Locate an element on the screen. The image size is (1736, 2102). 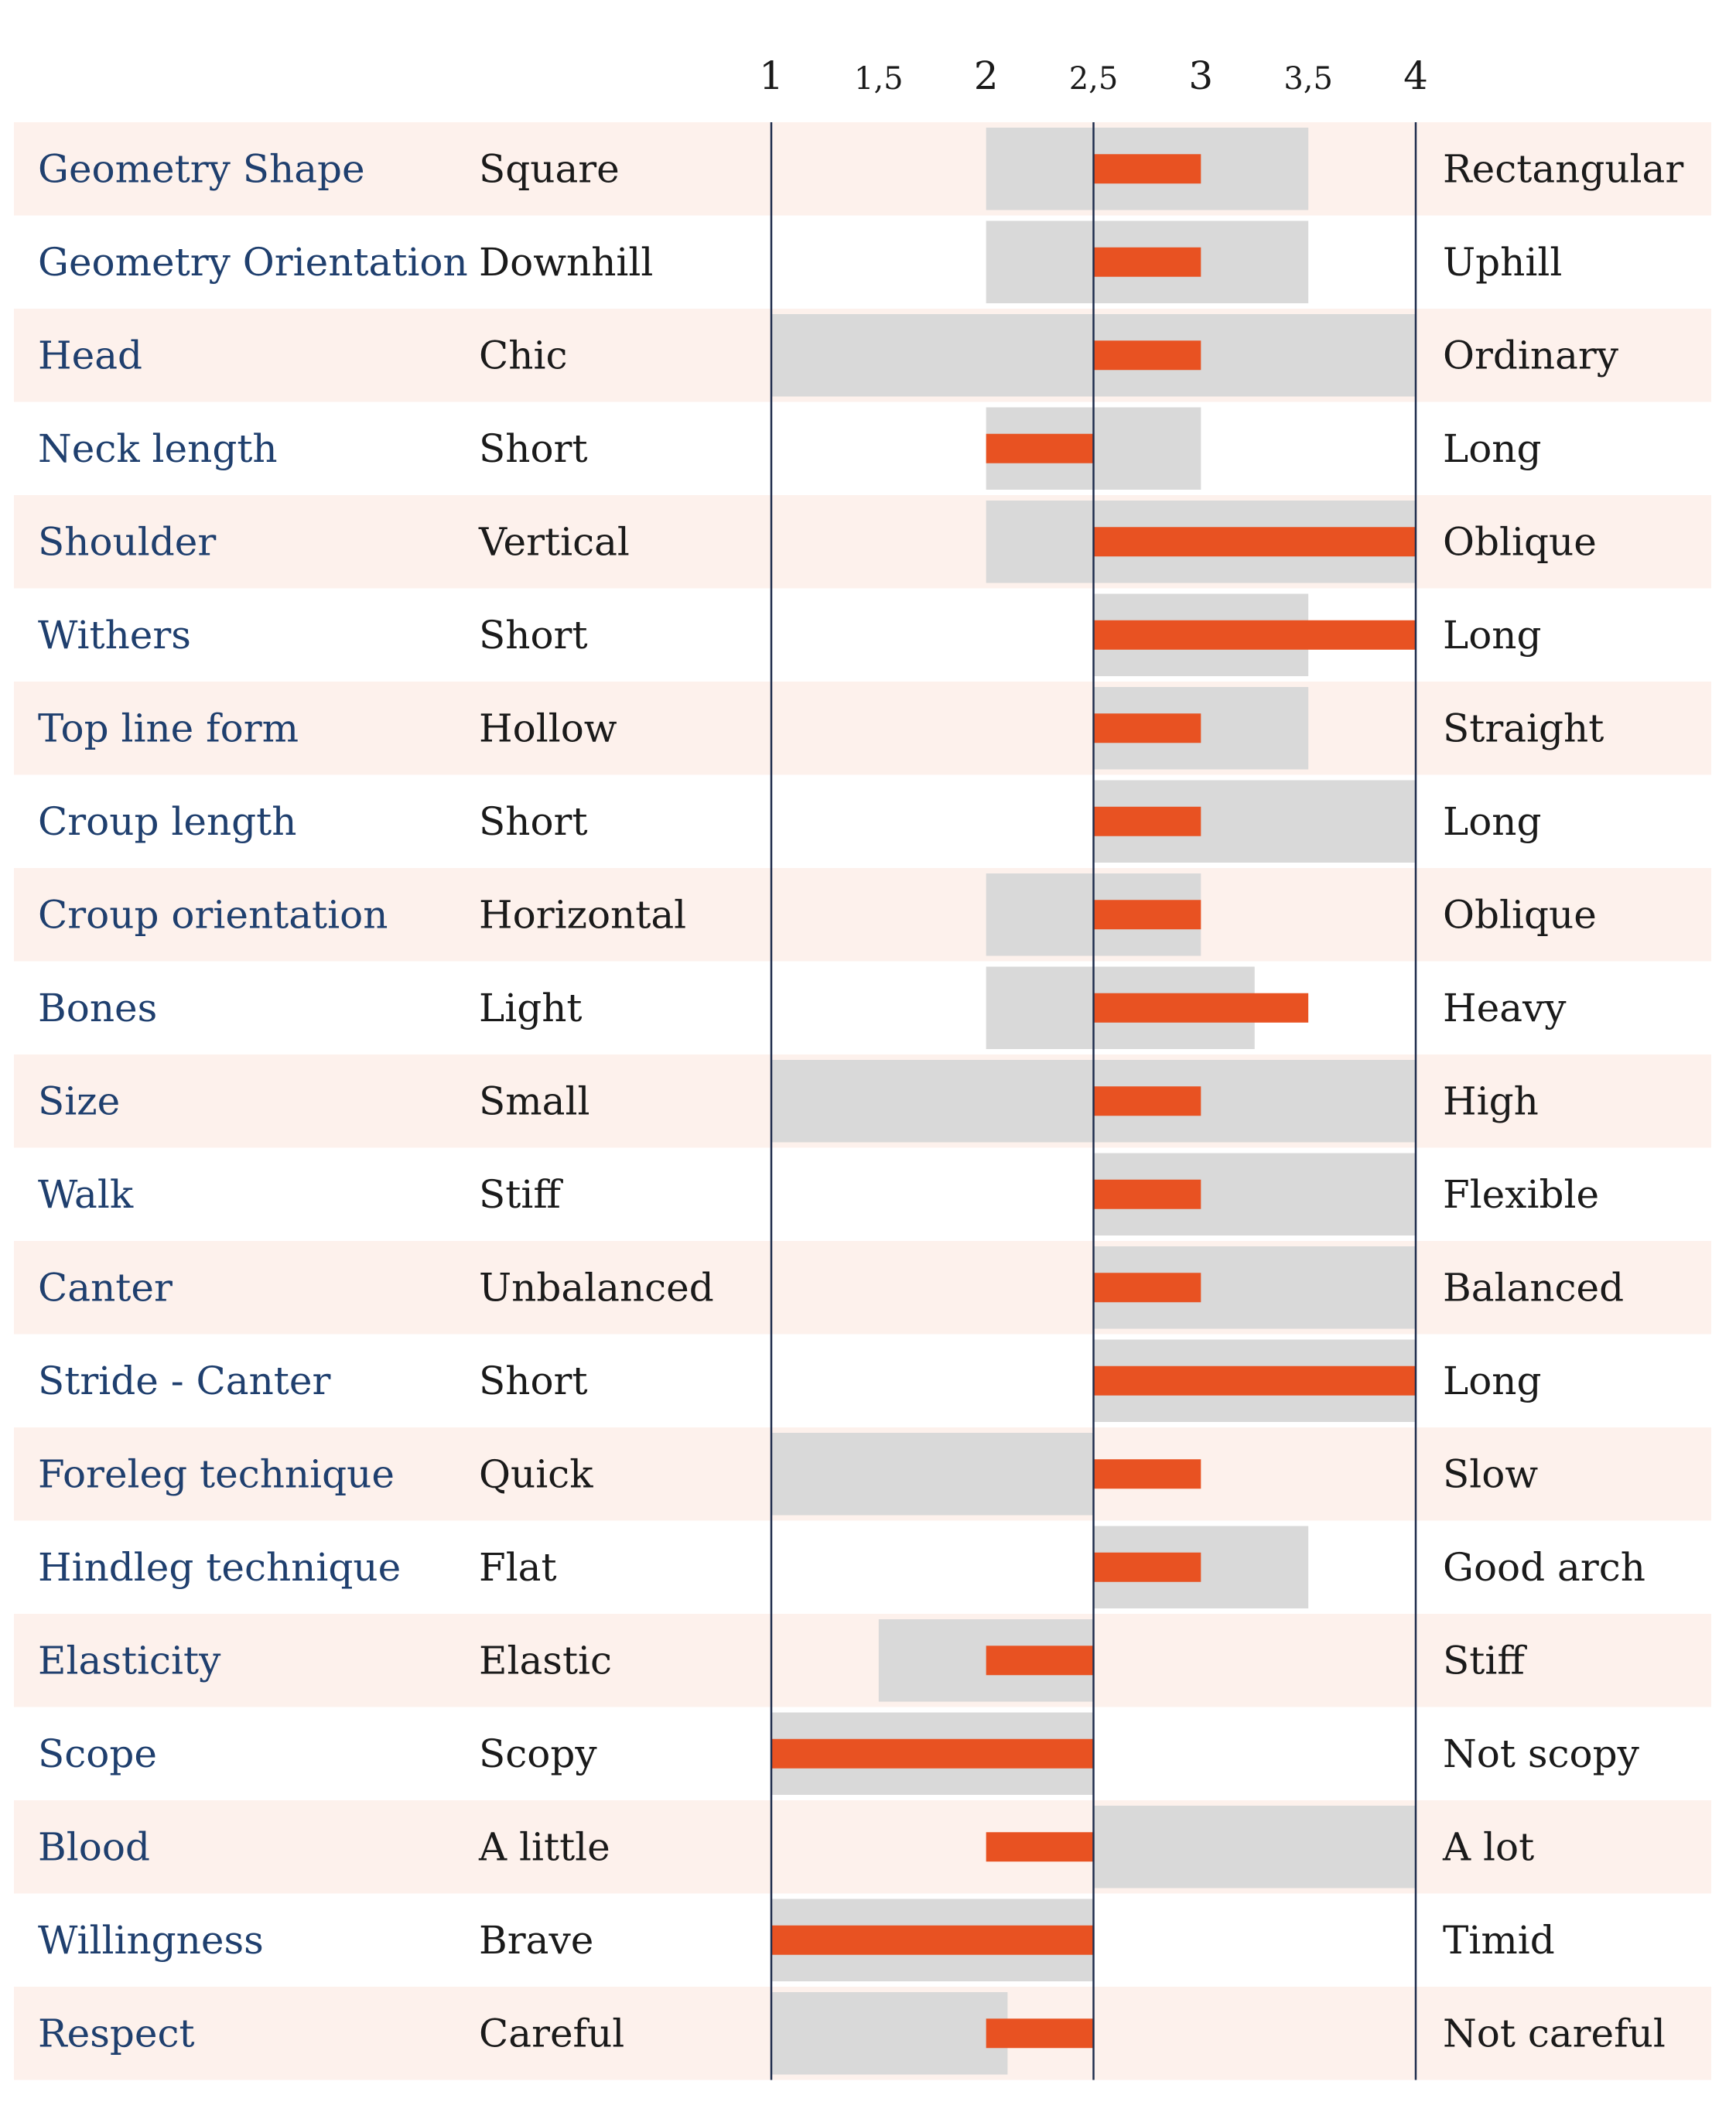
low-pole-label: Unbalanced is located at coordinates (596, 1287).